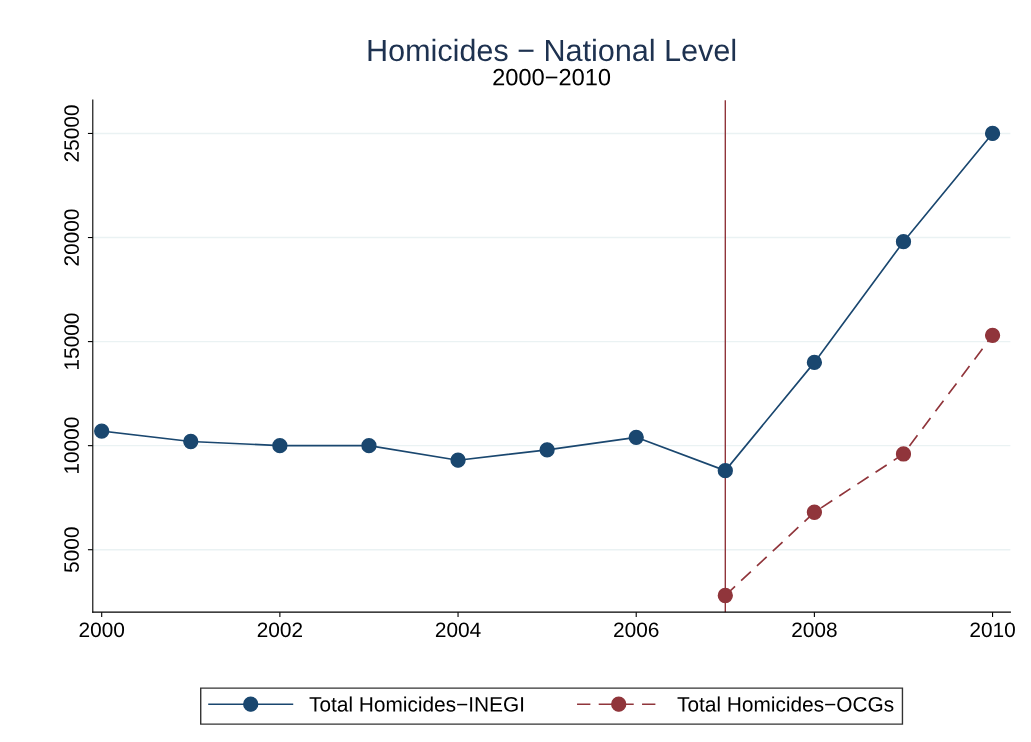 The image size is (1031, 742). Describe the element at coordinates (279, 630) in the screenshot. I see `x-tick-label: 2002` at that location.